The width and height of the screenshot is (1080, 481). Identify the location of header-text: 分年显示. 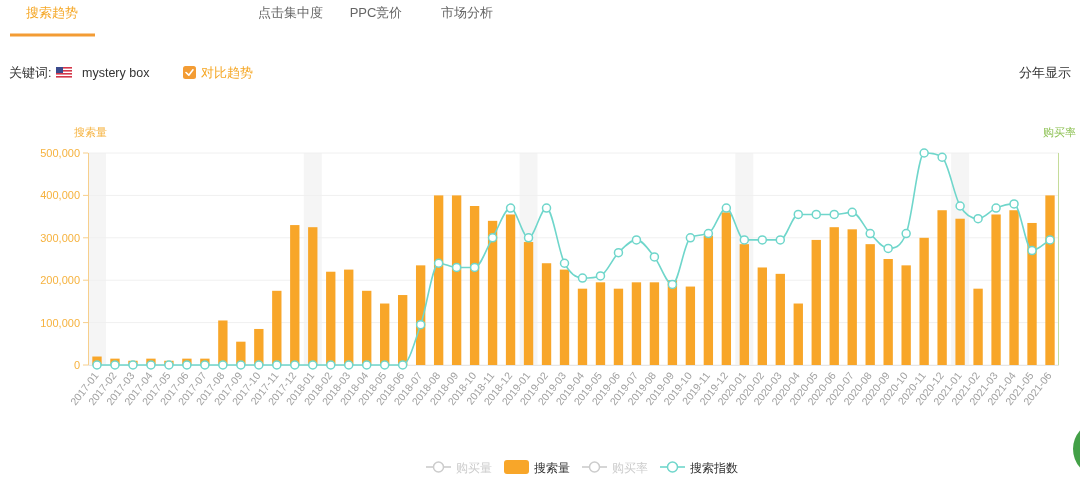
(1045, 73).